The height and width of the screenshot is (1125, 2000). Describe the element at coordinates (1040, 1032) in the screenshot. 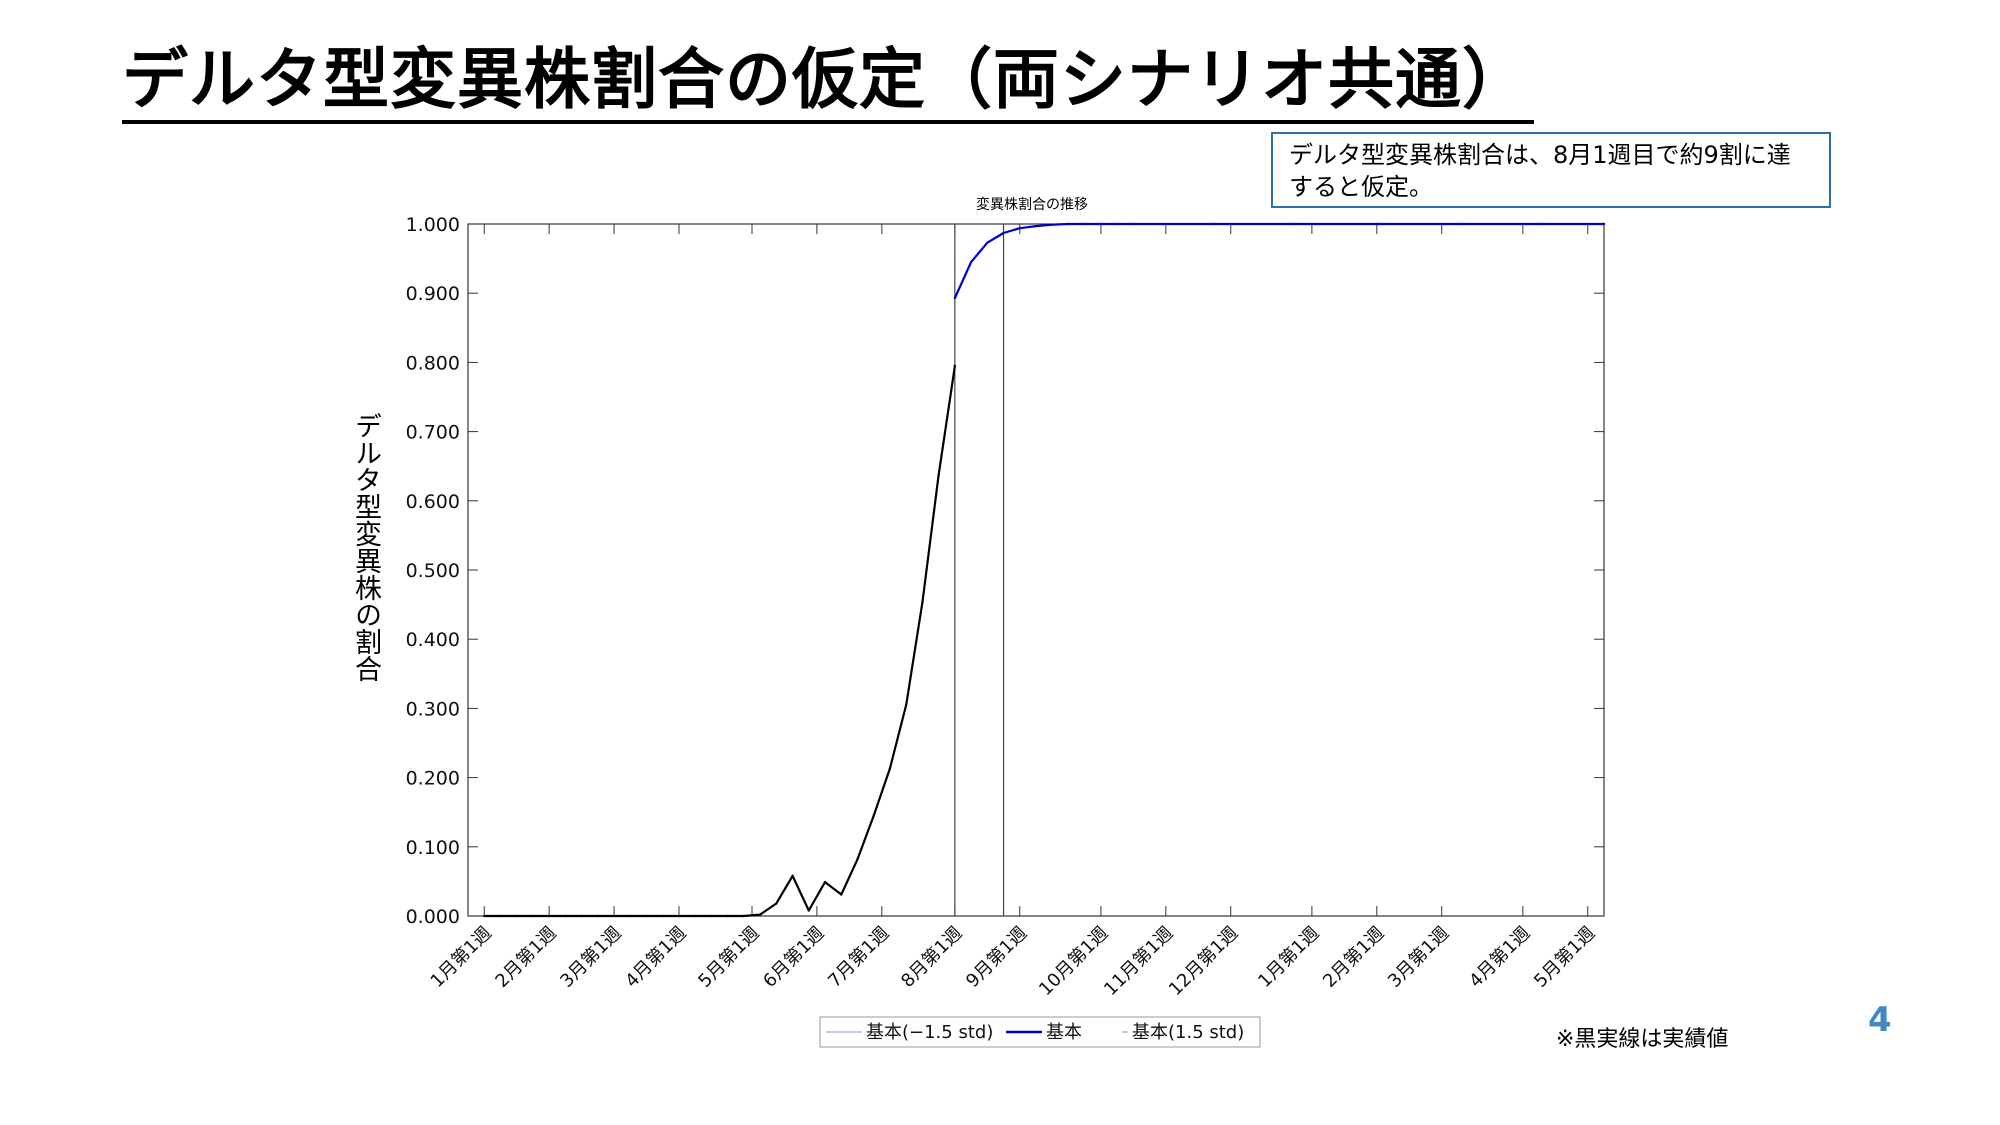

I see `legend: 基本(−1.5 std) 基本 基本(1.5 std)` at that location.